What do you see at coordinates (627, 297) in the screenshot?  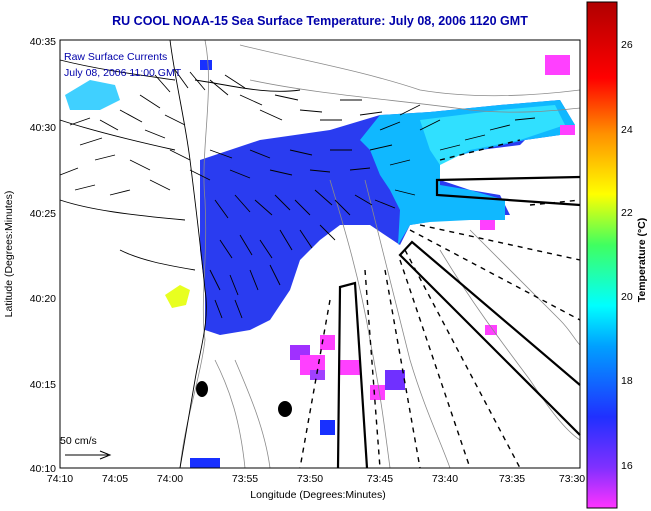 I see `colorbar-tick-label: 20` at bounding box center [627, 297].